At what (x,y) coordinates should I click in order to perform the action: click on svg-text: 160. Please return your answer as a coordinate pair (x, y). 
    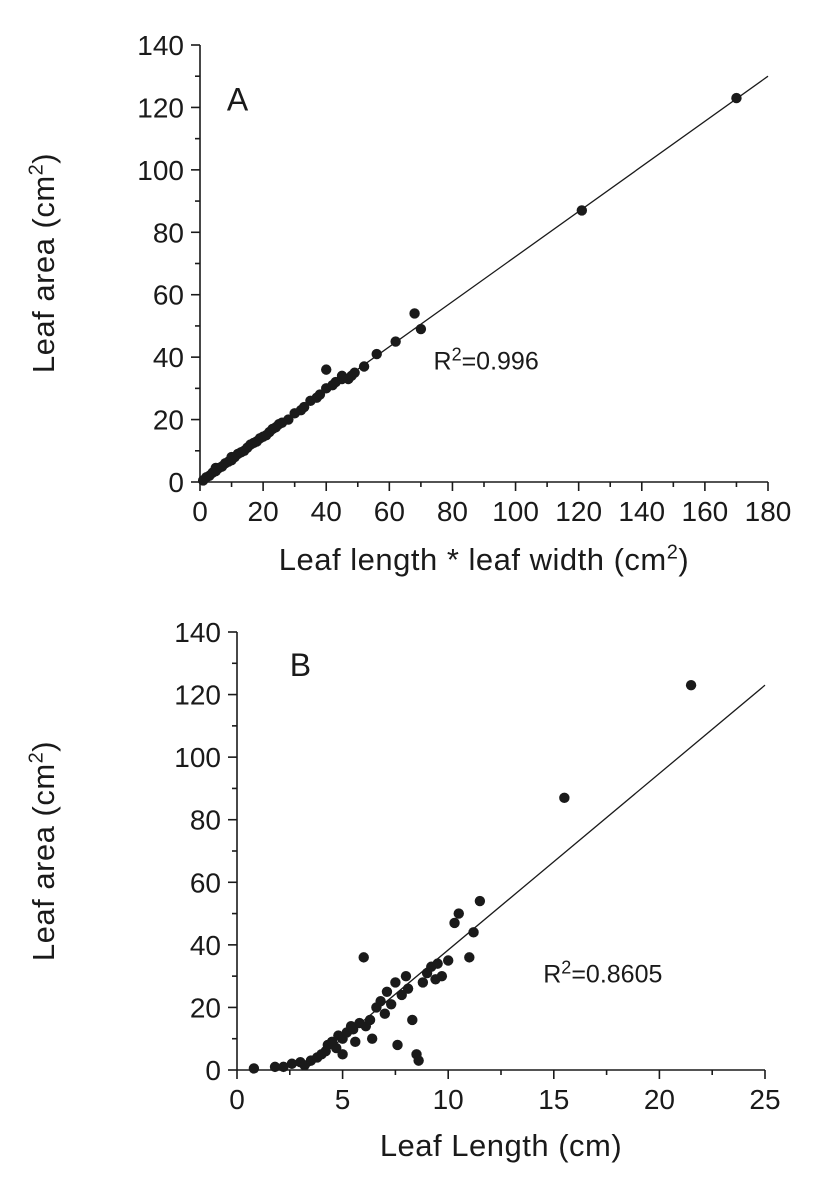
    Looking at the image, I should click on (705, 511).